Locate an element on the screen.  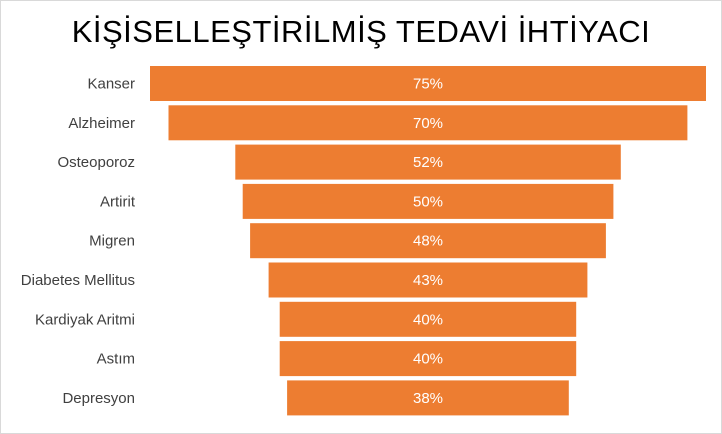
data-label: 48% is located at coordinates (428, 241).